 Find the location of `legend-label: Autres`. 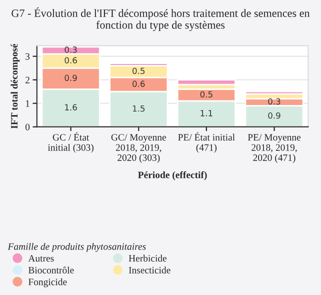

legend-label: Autres is located at coordinates (41, 258).